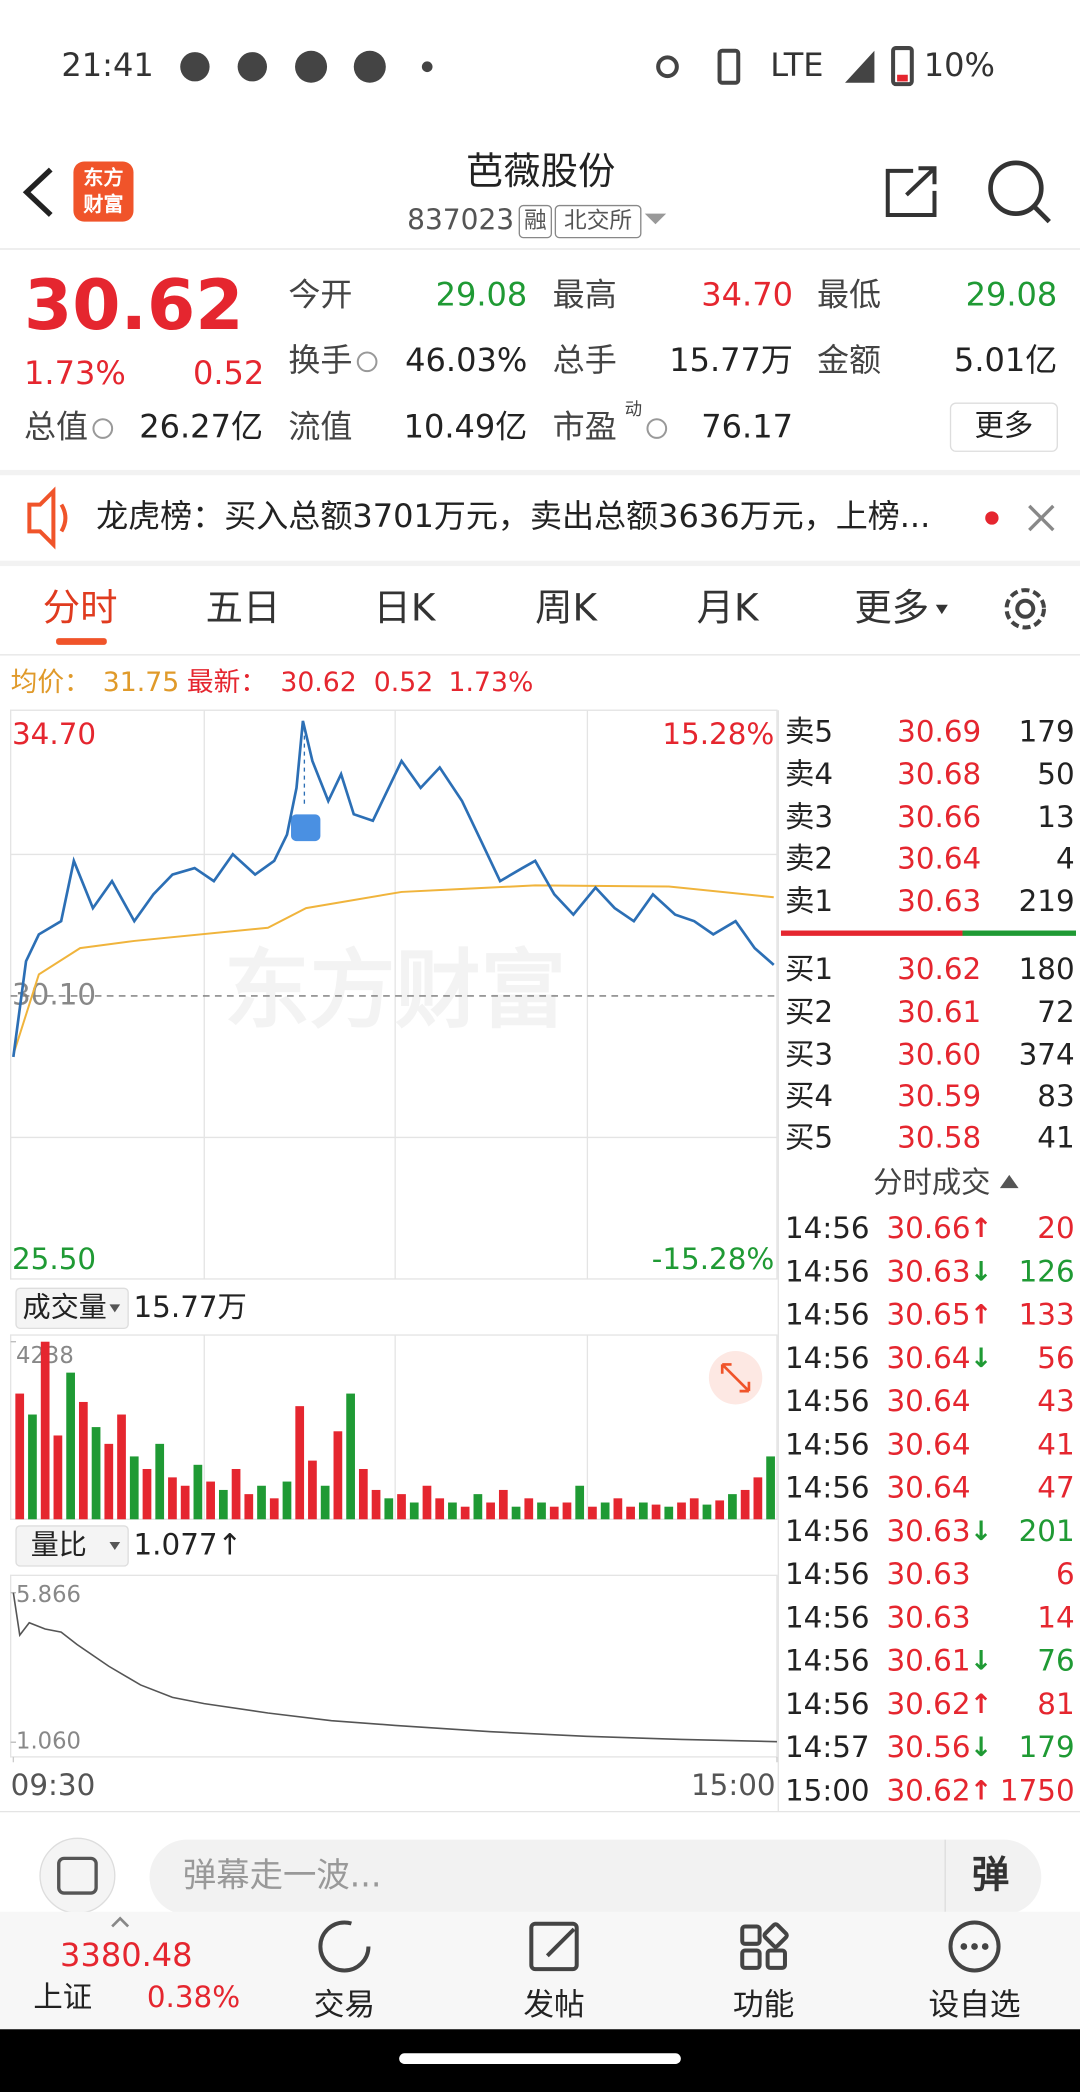  What do you see at coordinates (891, 608) in the screenshot?
I see `tab: 更多` at bounding box center [891, 608].